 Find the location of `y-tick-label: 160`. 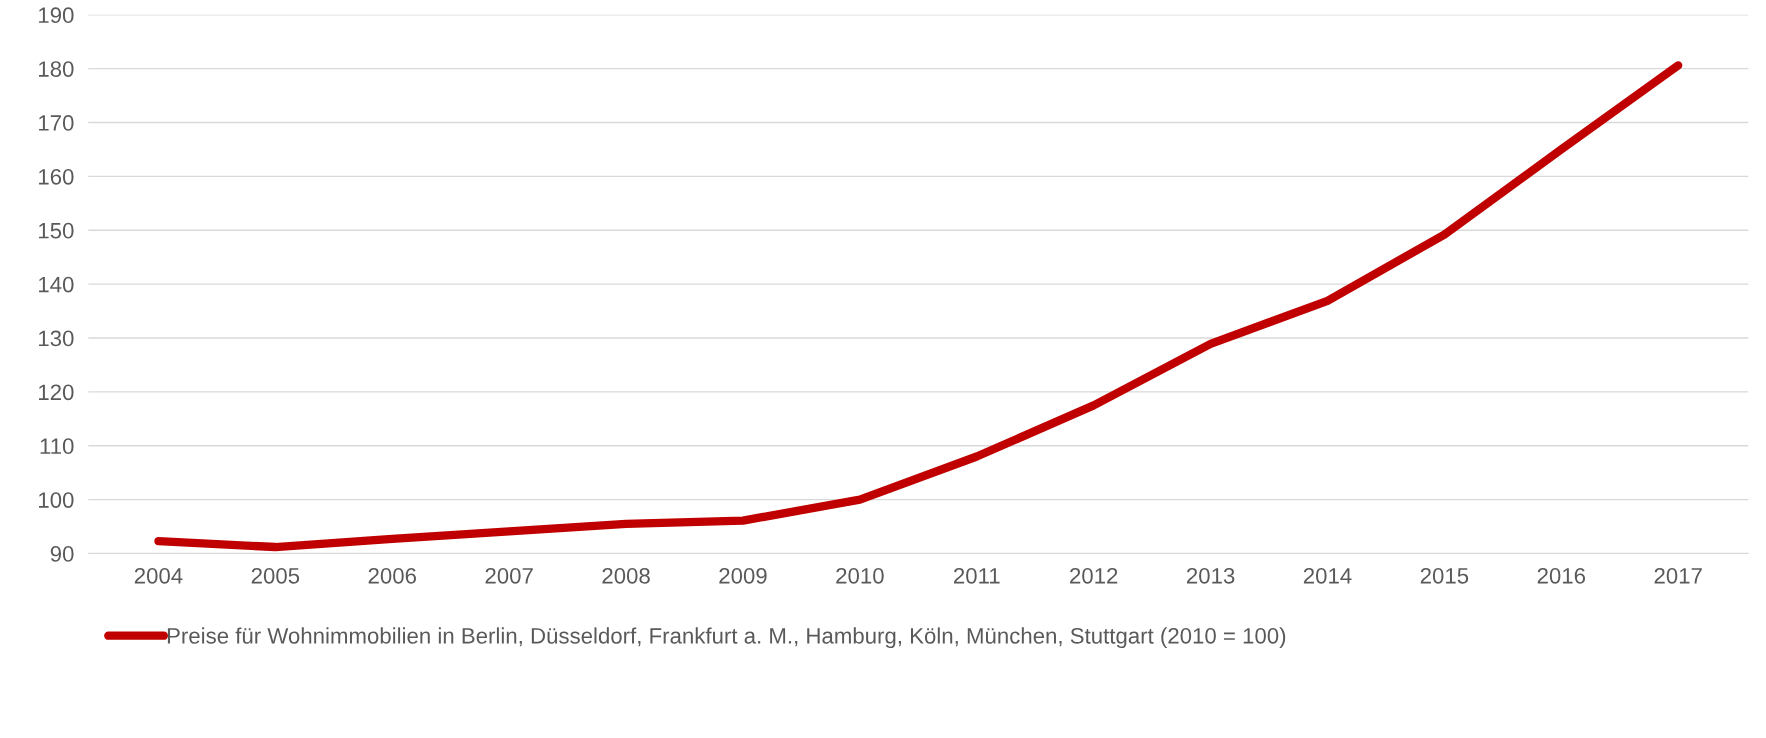

y-tick-label: 160 is located at coordinates (56, 176).